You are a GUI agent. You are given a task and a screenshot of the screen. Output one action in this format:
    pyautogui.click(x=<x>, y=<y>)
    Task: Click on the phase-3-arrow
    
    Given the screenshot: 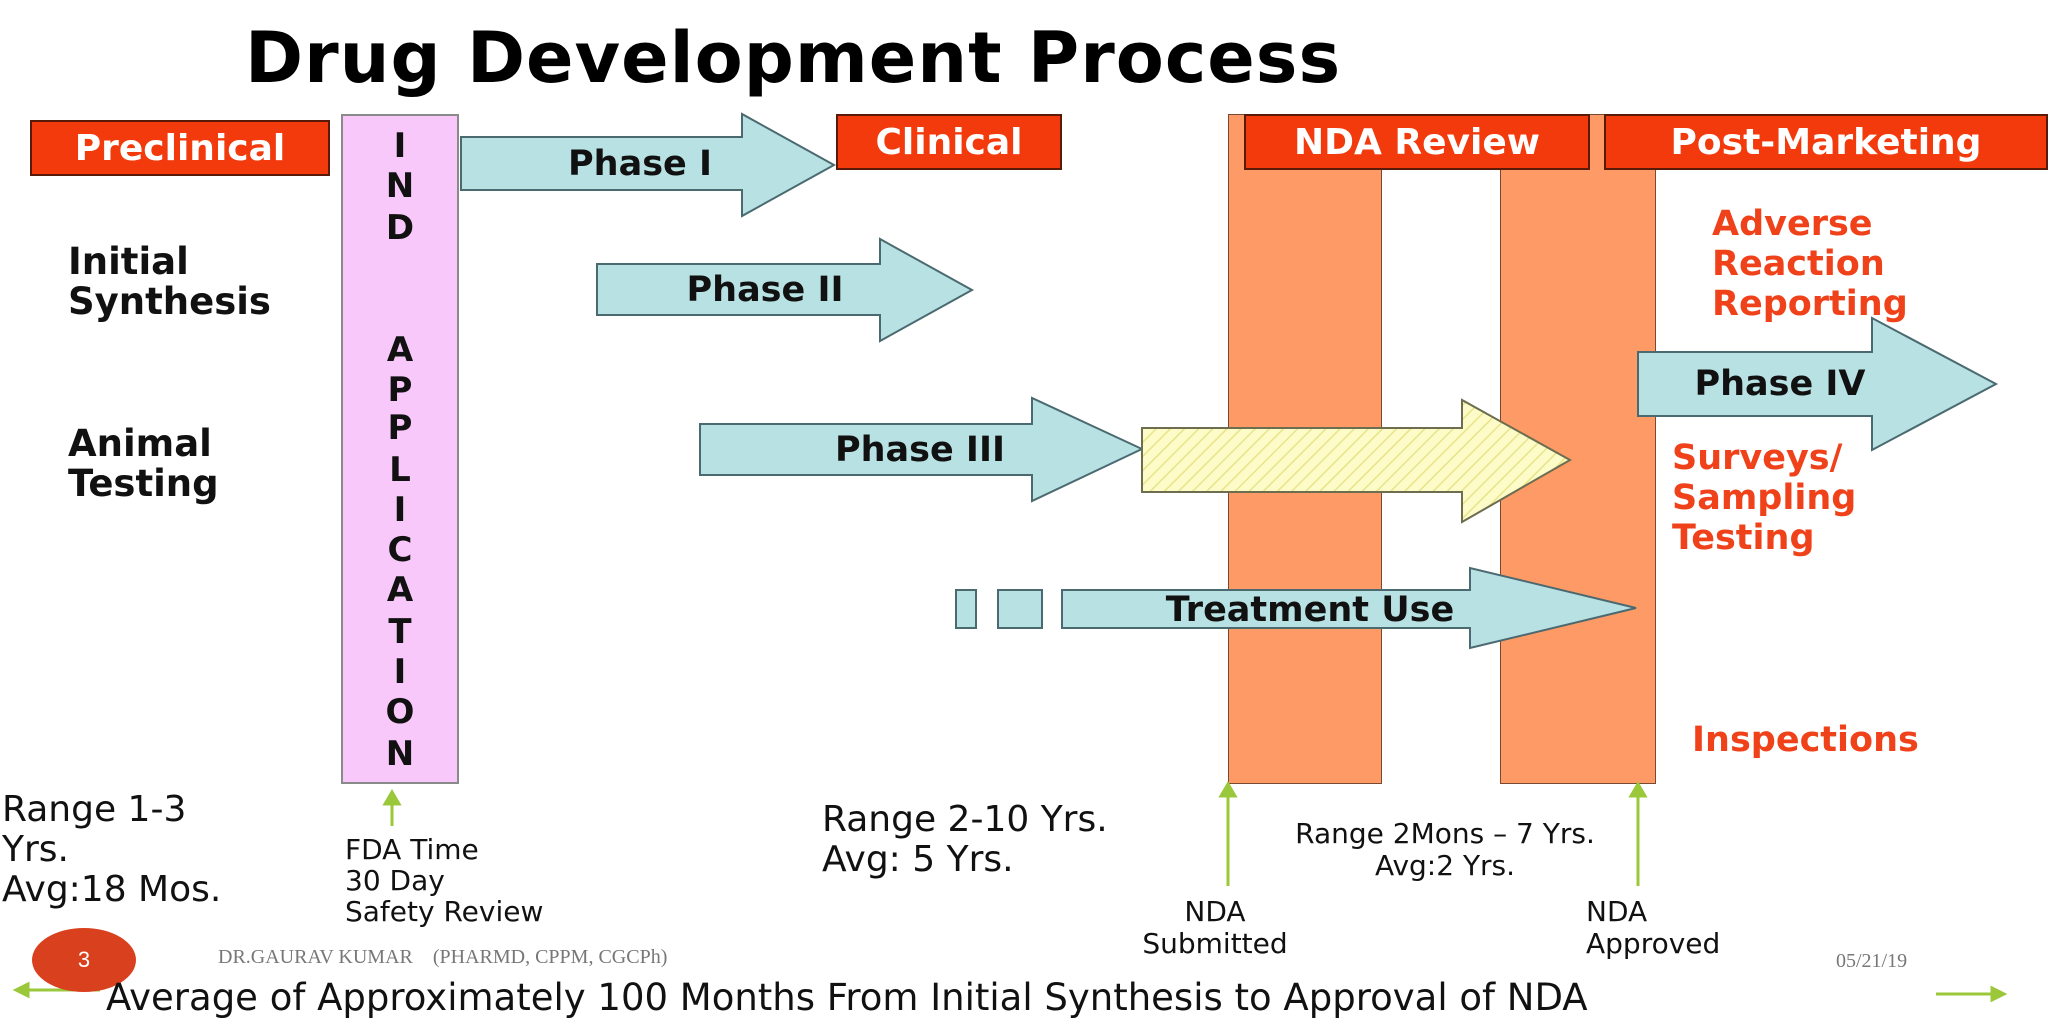 What is the action you would take?
    pyautogui.click(x=922, y=449)
    